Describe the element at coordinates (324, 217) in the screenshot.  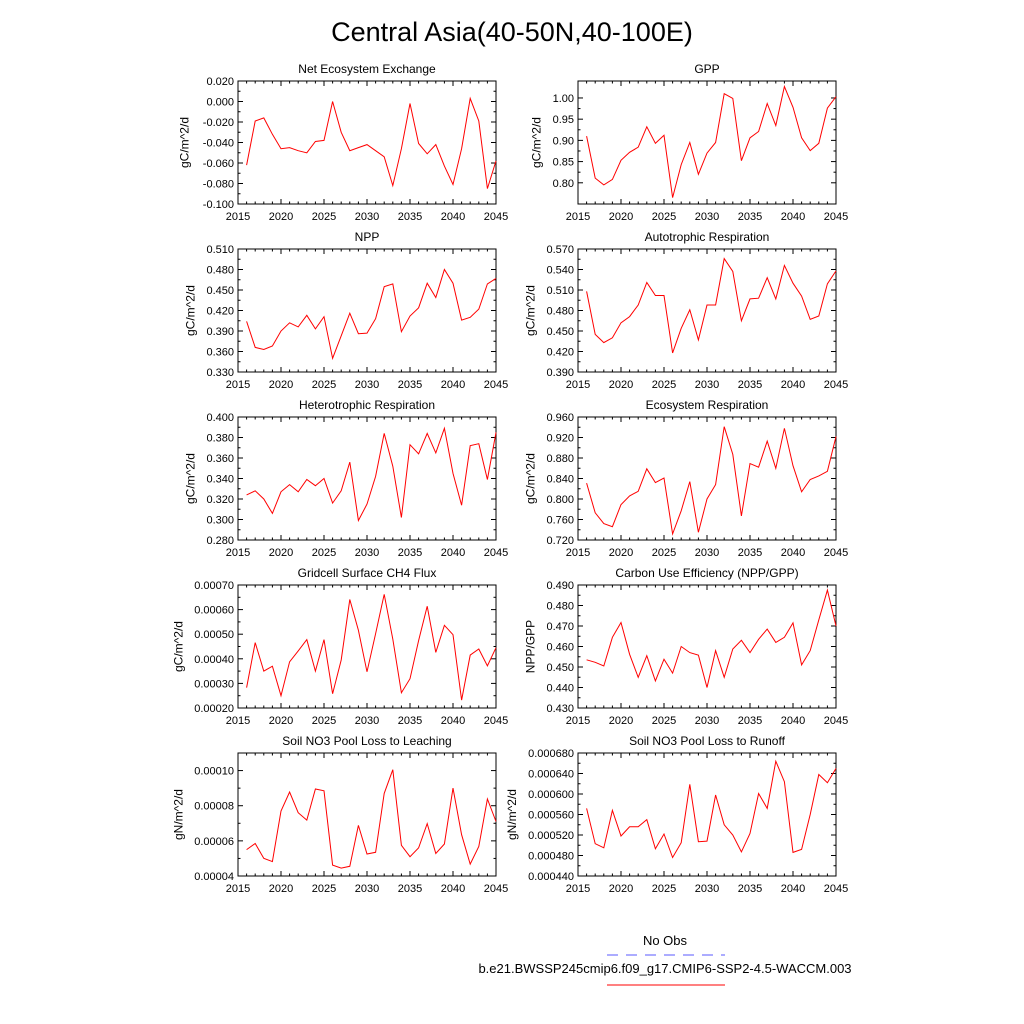
I see `panel-1-xtick-label: 2025` at that location.